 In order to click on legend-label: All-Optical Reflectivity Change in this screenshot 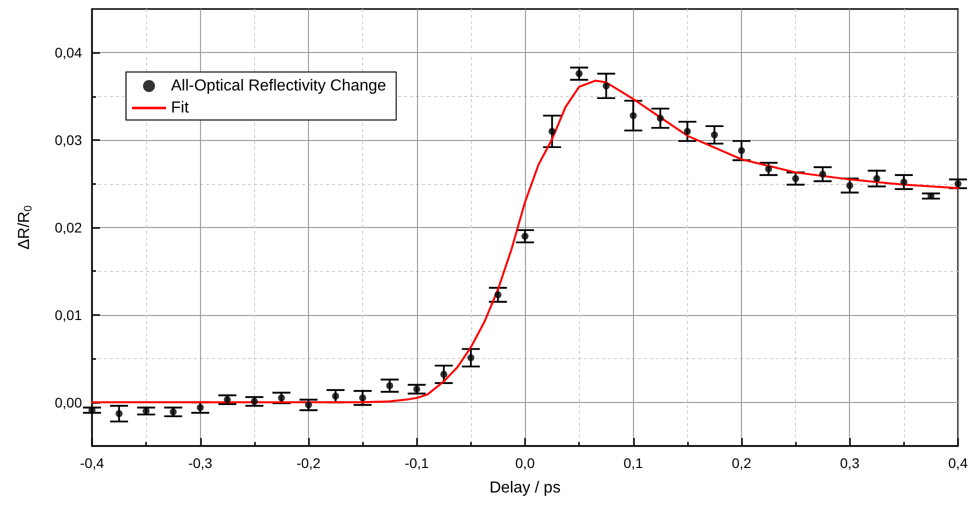, I will do `click(278, 86)`.